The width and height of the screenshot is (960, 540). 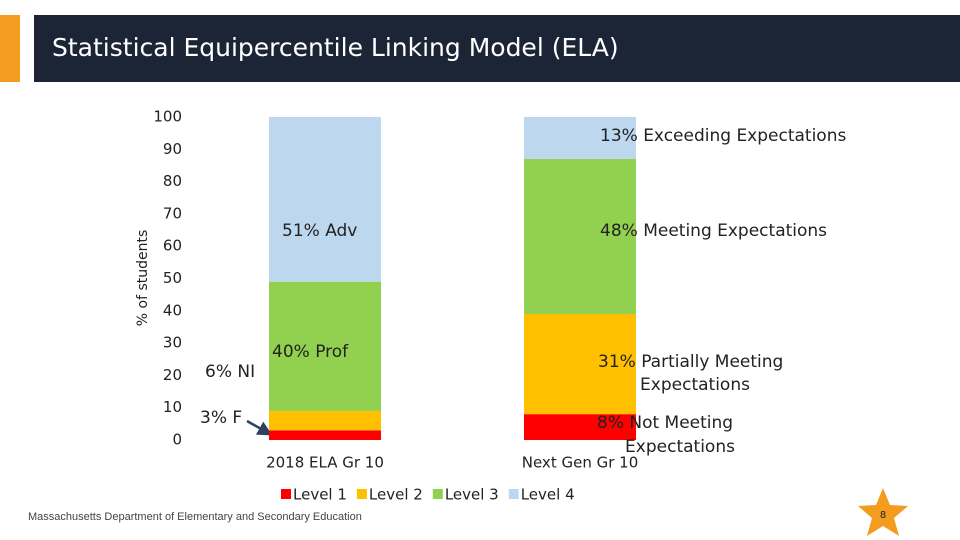 I want to click on y-tick-label: 50, so click(x=172, y=278).